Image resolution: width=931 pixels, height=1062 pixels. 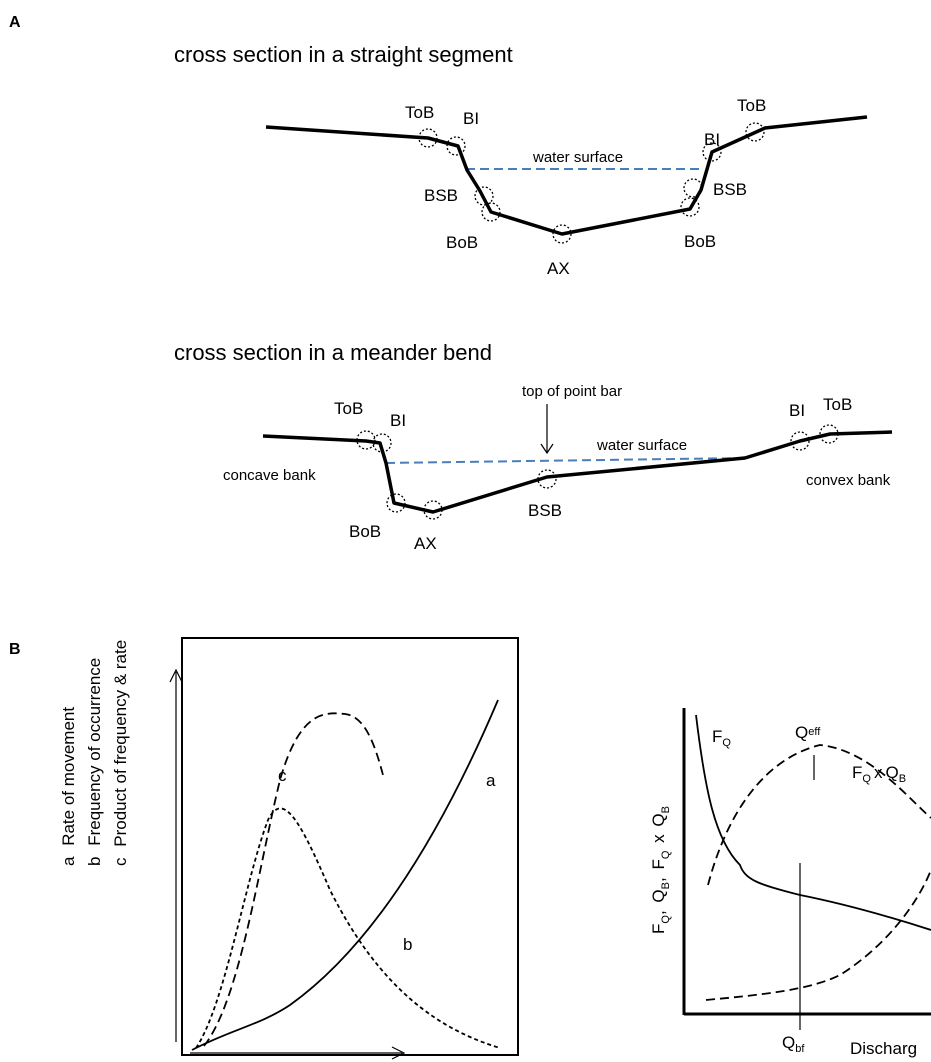 What do you see at coordinates (577, 472) in the screenshot?
I see `meander-channel-profile` at bounding box center [577, 472].